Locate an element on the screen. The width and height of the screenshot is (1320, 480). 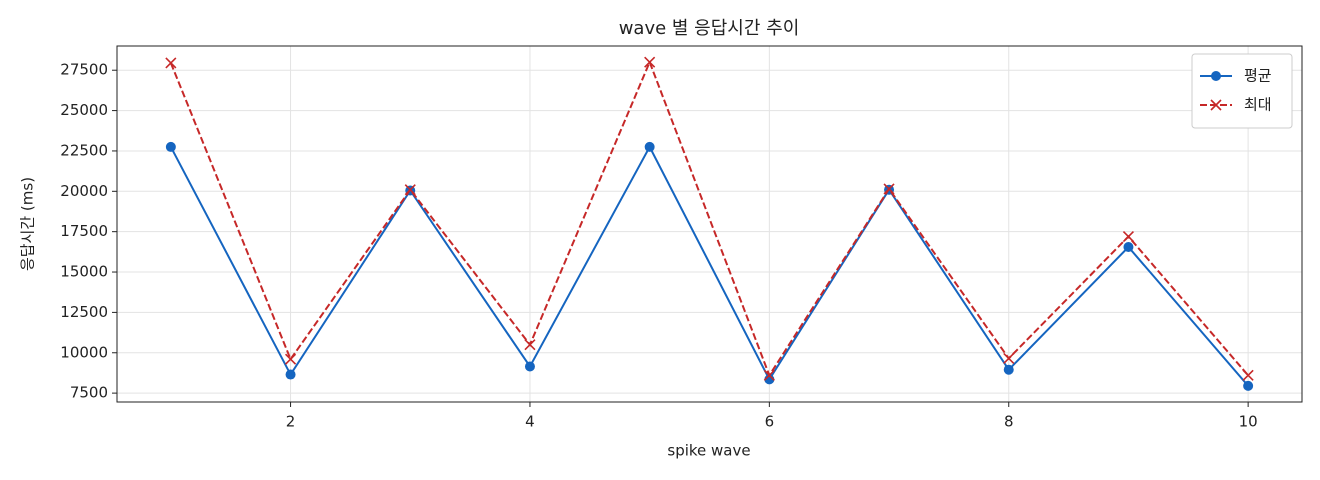
x-tick-label: 2 is located at coordinates (291, 422).